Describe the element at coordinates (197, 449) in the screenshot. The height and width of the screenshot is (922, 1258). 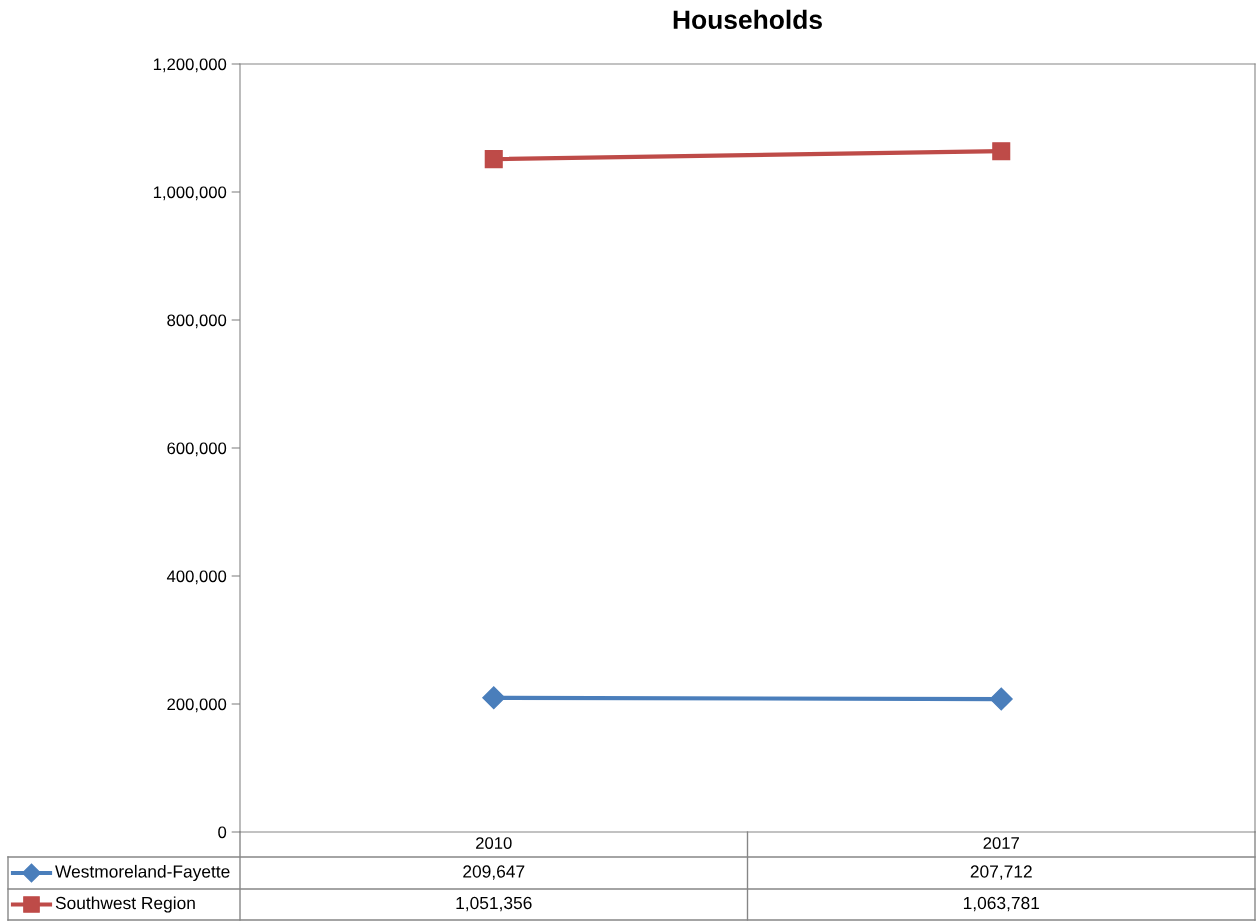
I see `y-tick-label: 600,000` at that location.